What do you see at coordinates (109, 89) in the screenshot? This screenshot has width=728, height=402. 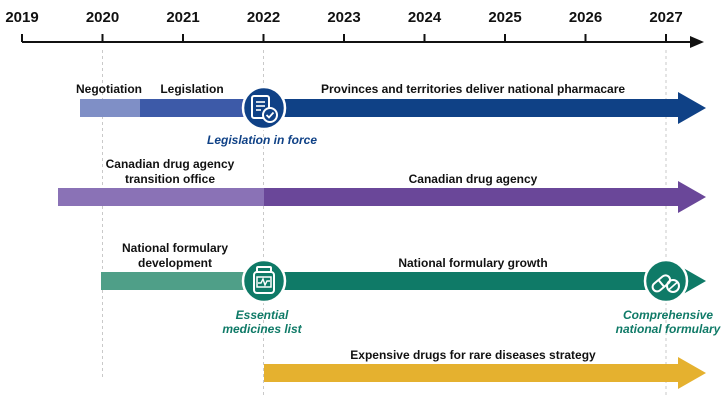 I see `negotiation-label: Negotiation` at bounding box center [109, 89].